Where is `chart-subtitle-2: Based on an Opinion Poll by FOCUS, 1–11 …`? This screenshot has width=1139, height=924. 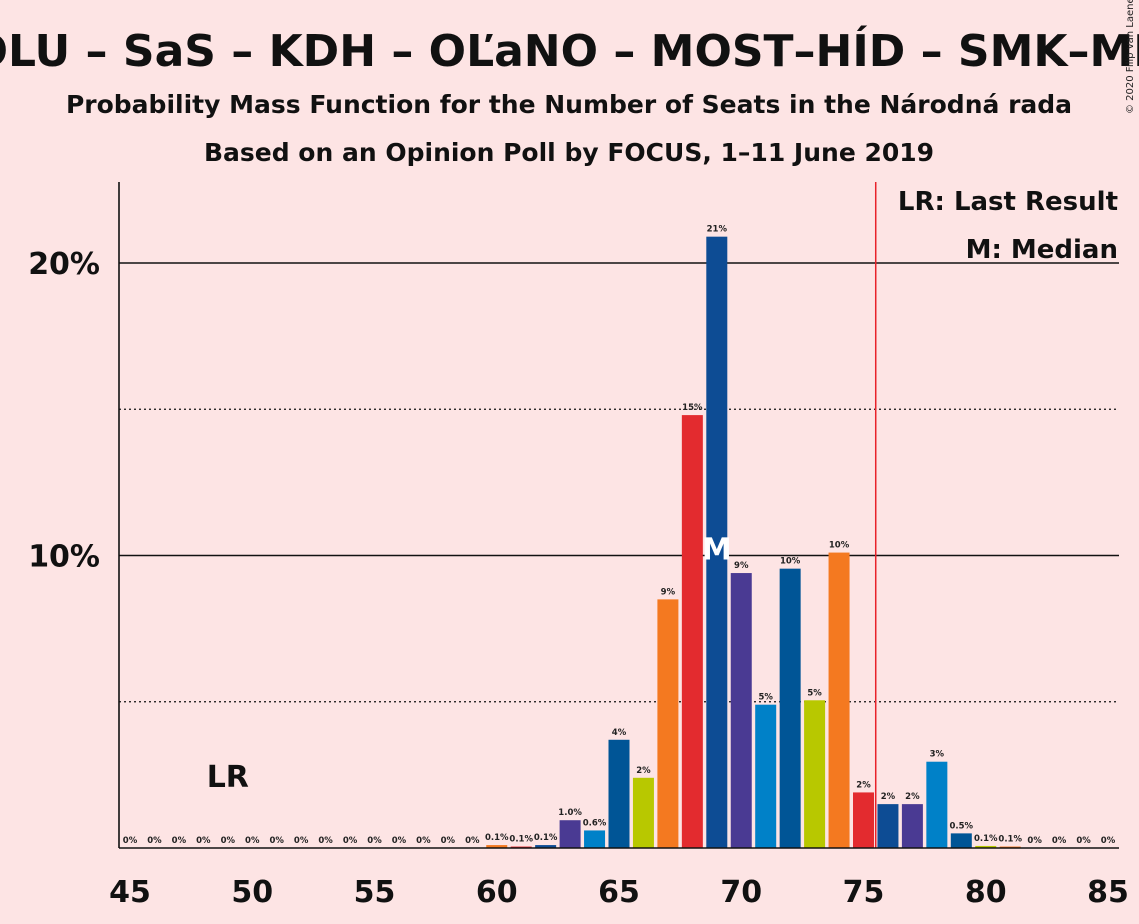
chart-subtitle-2: Based on an Opinion Poll by FOCUS, 1–11 … is located at coordinates (569, 152).